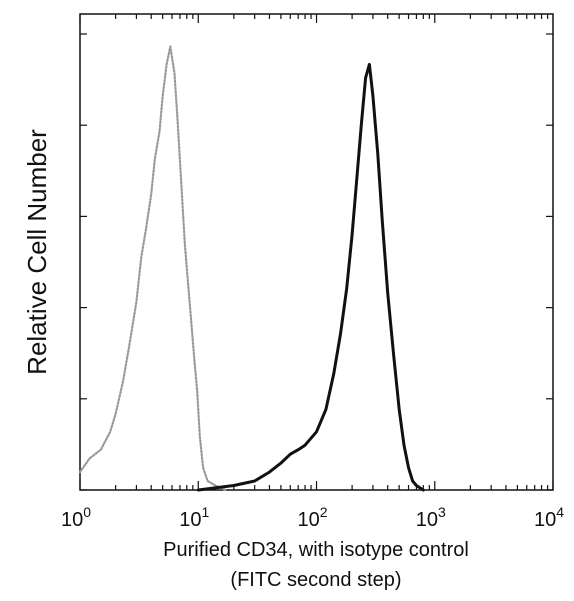 This screenshot has height=601, width=574. I want to click on y-axis-label: Relative Cell Number, so click(37, 252).